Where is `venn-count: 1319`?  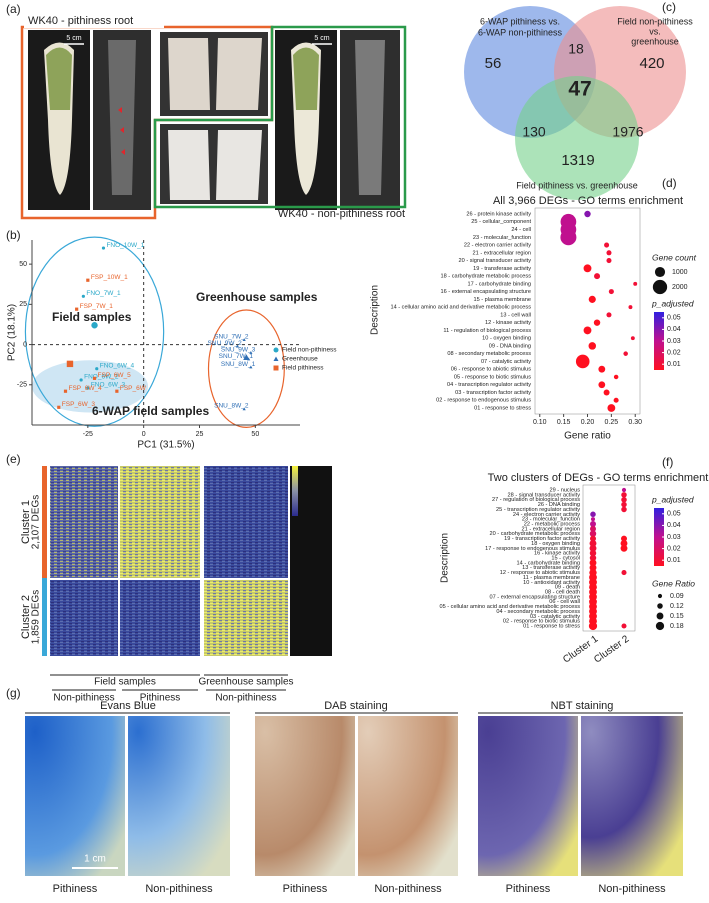
venn-count: 1319 is located at coordinates (577, 160).